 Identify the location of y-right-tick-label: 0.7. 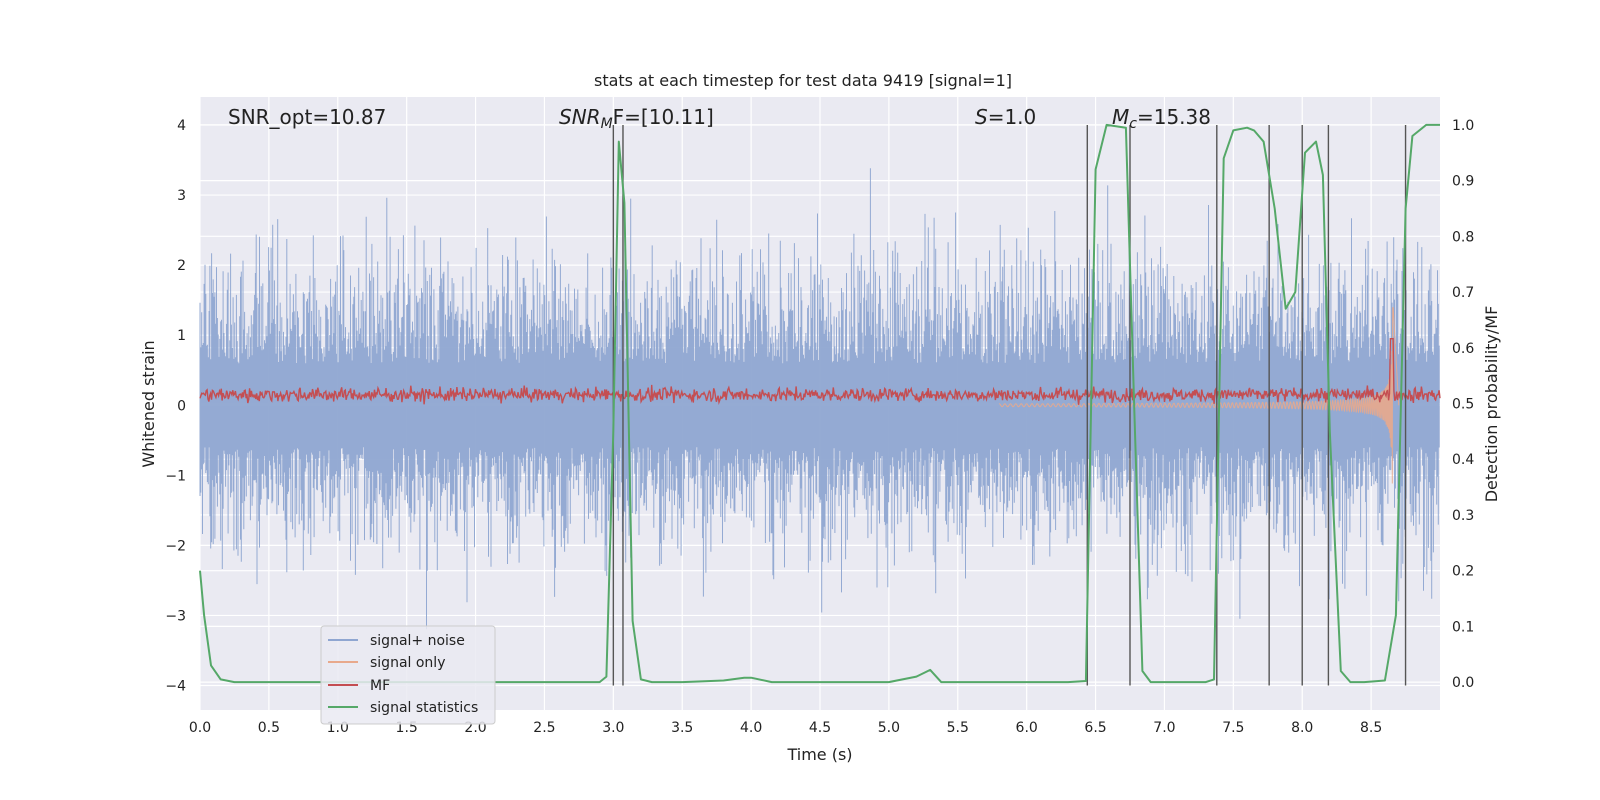
(1463, 293).